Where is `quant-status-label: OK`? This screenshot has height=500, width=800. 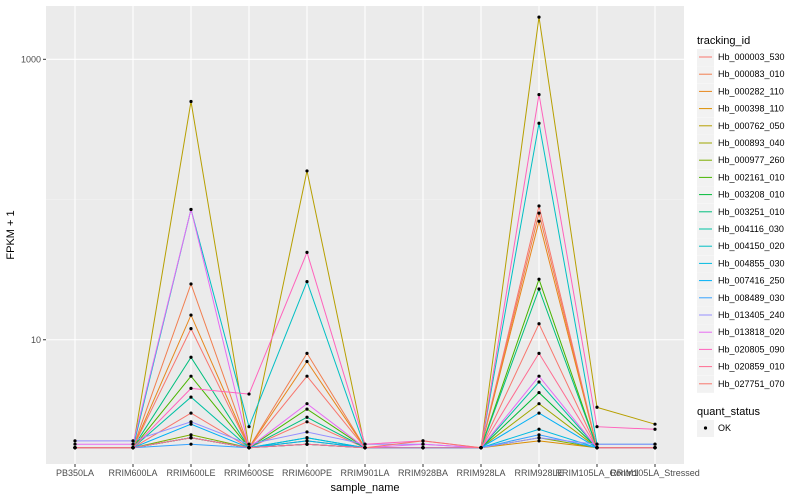 quant-status-label: OK is located at coordinates (724, 428).